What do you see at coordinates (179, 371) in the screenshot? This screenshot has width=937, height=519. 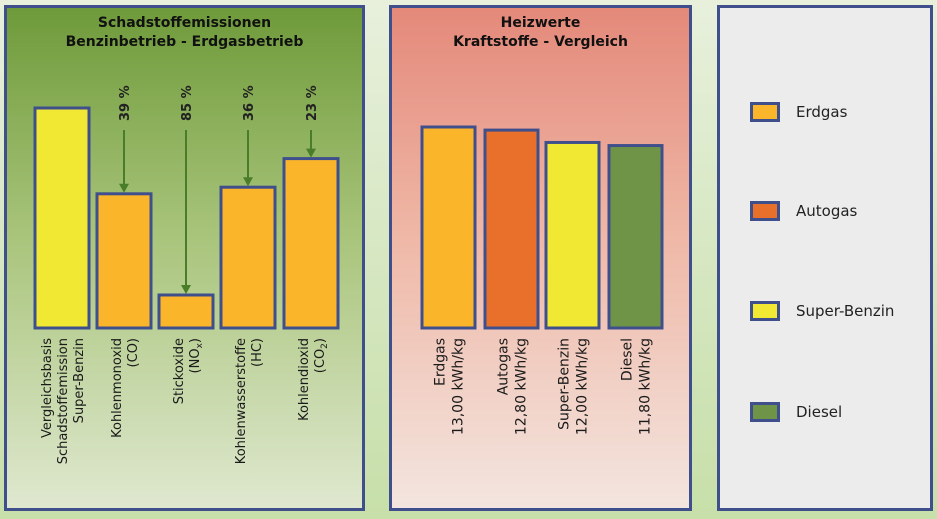 I see `category-label: Stickoxide` at bounding box center [179, 371].